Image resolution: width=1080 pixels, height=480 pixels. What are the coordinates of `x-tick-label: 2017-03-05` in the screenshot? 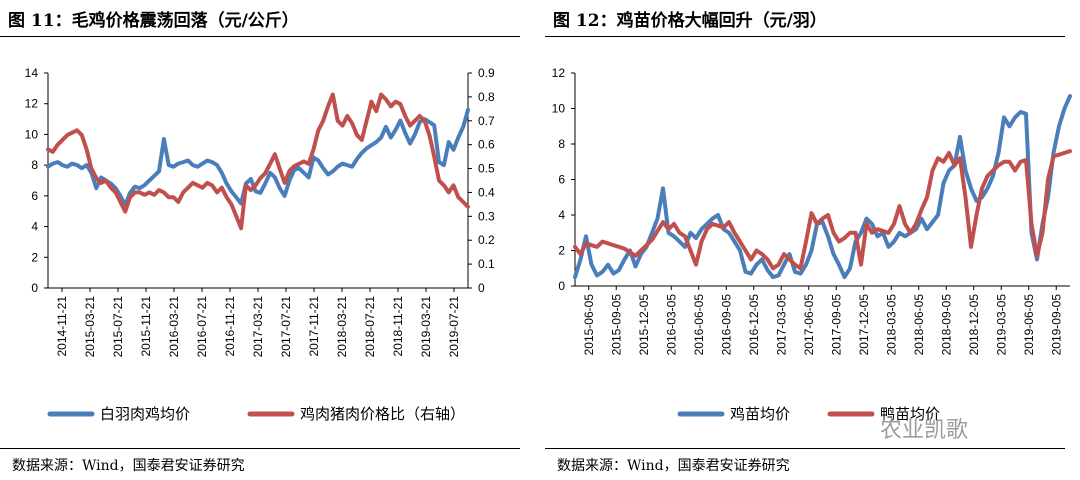 It's located at (781, 325).